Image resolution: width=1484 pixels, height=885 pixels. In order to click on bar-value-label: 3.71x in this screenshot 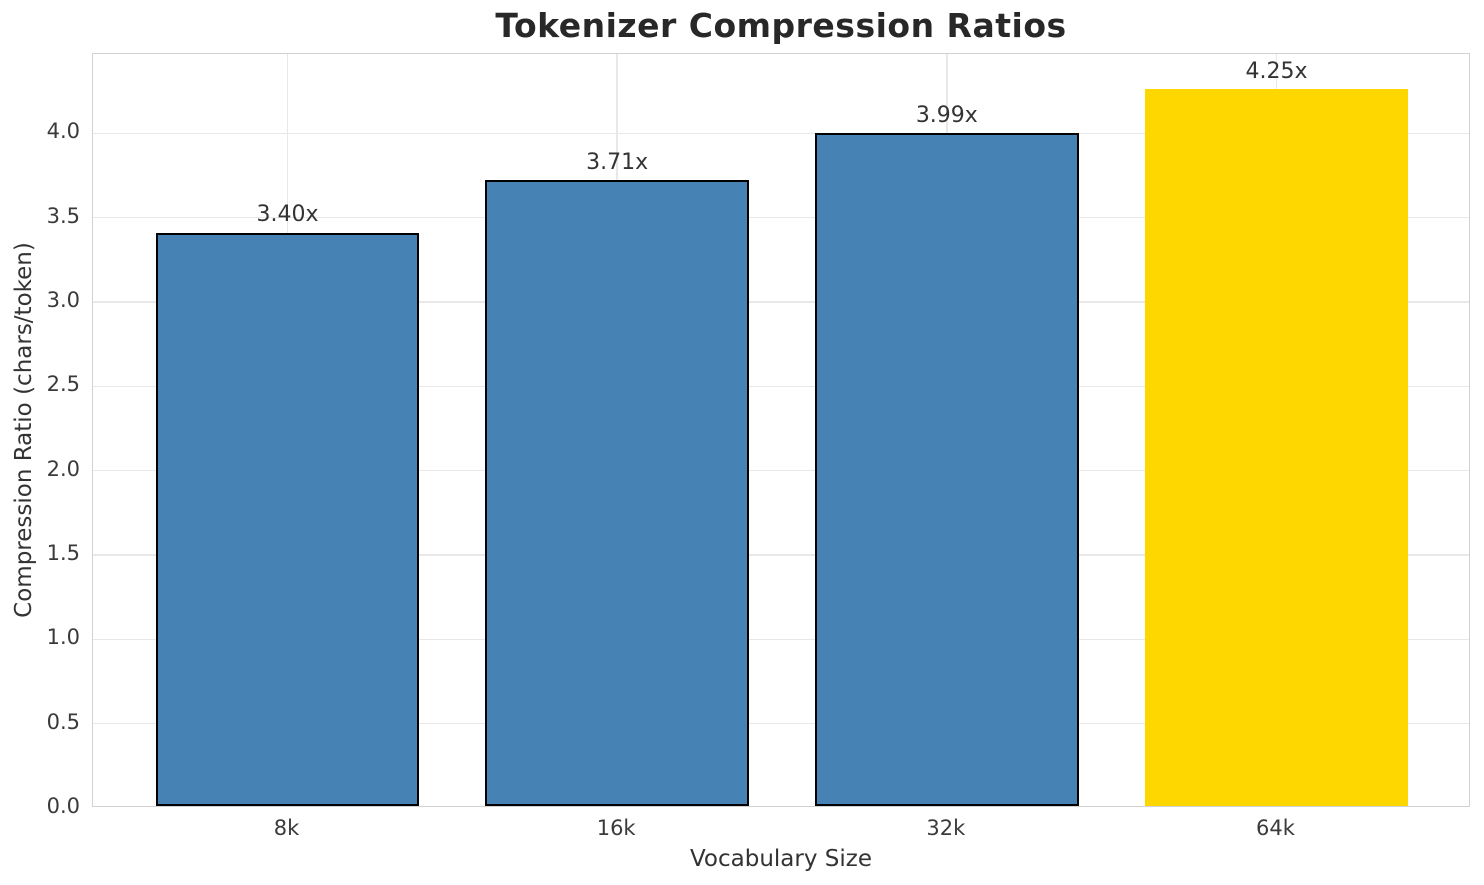, I will do `click(617, 163)`.